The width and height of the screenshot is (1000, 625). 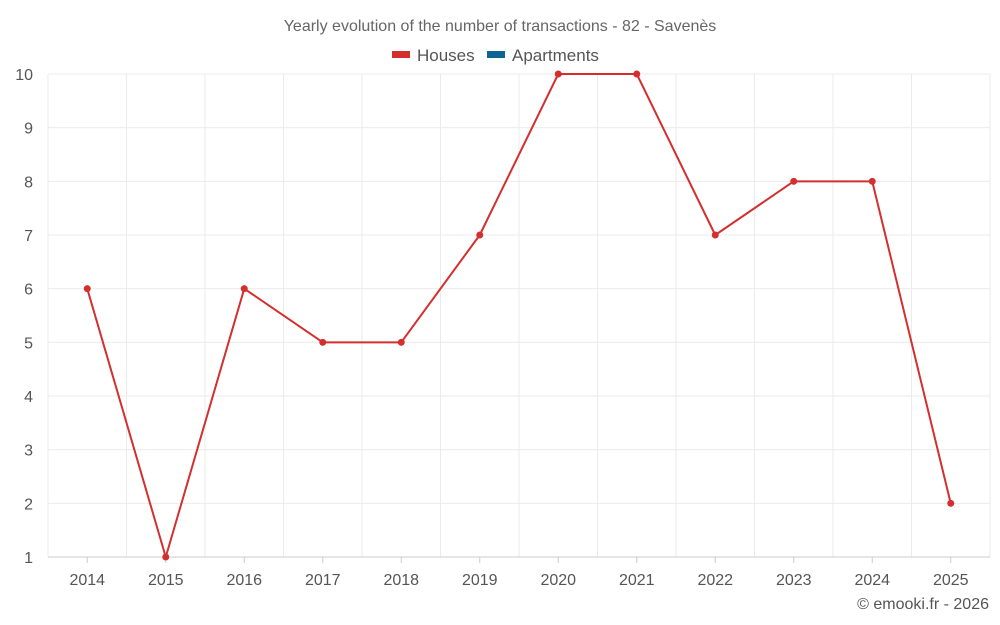 What do you see at coordinates (28, 397) in the screenshot?
I see `y-tick-label: 4` at bounding box center [28, 397].